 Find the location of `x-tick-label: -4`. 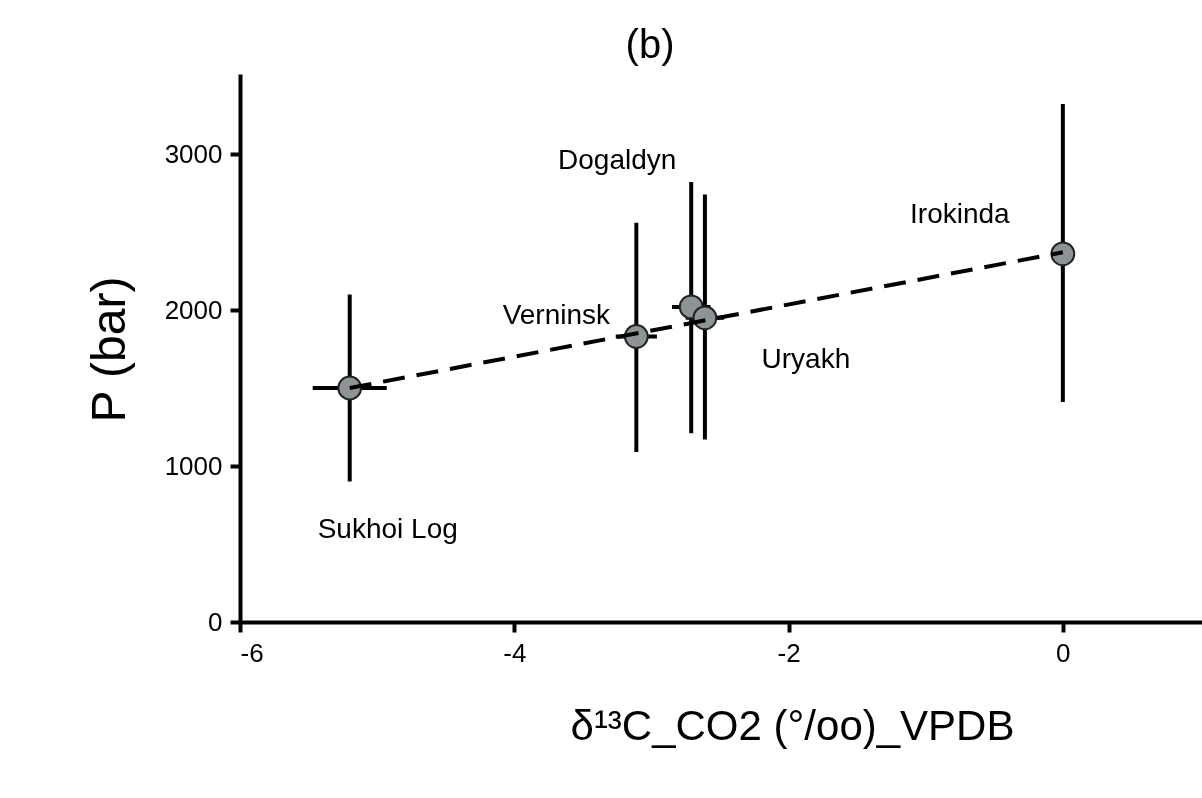

x-tick-label: -4 is located at coordinates (515, 652).